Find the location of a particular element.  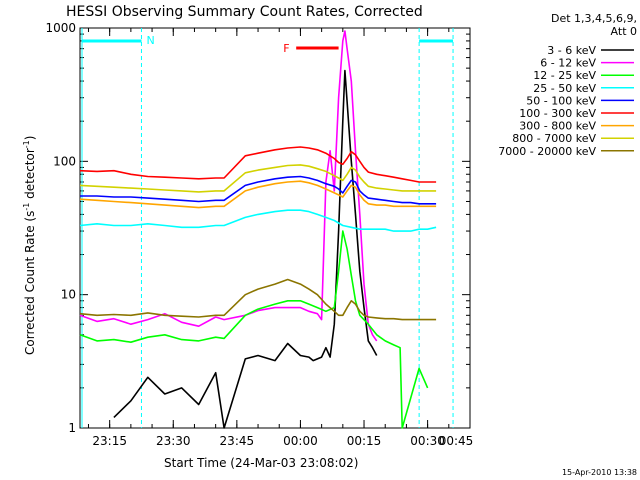

x-tick-label: 00:45 is located at coordinates (456, 441).